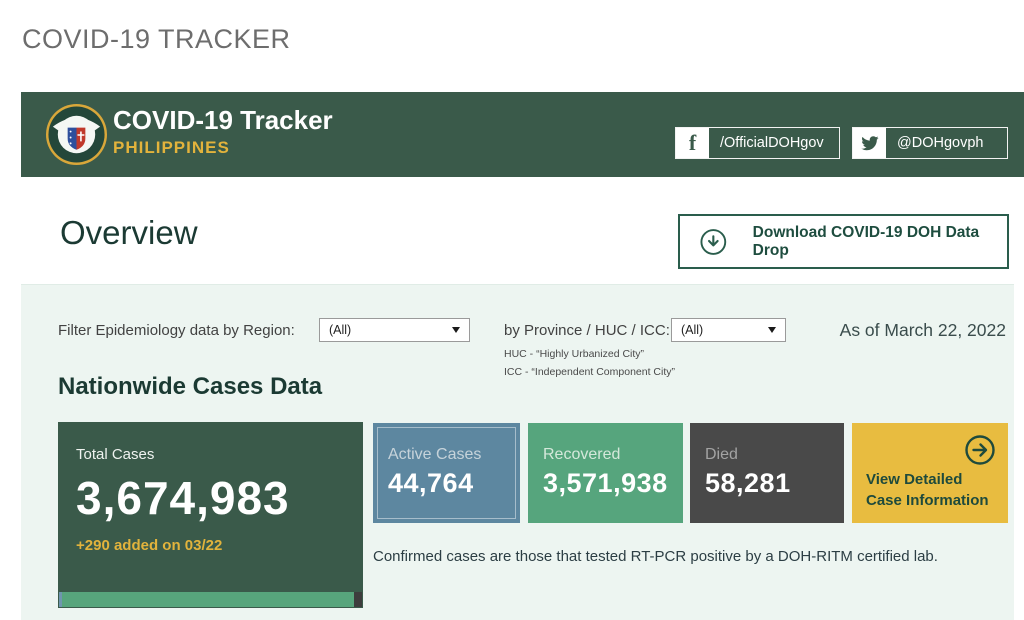 Image resolution: width=1024 pixels, height=620 pixels. Describe the element at coordinates (183, 498) in the screenshot. I see `total-cases-value: 3,674,983` at that location.